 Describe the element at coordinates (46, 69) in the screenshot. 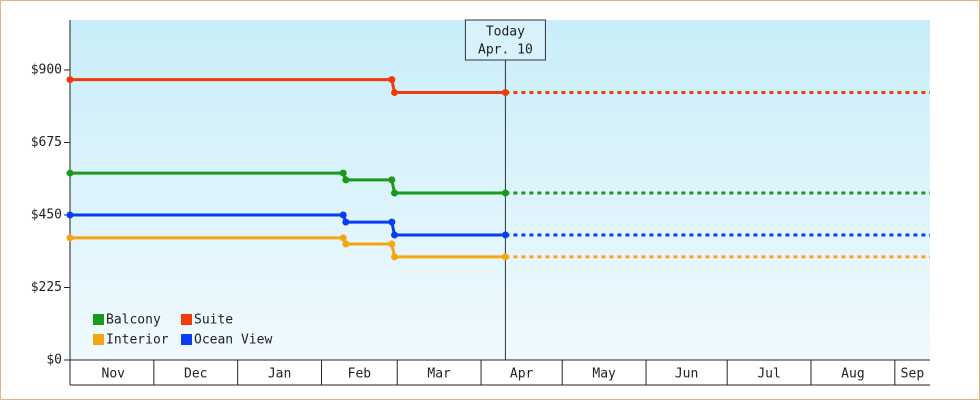

I see `y-tick-label: $900` at that location.